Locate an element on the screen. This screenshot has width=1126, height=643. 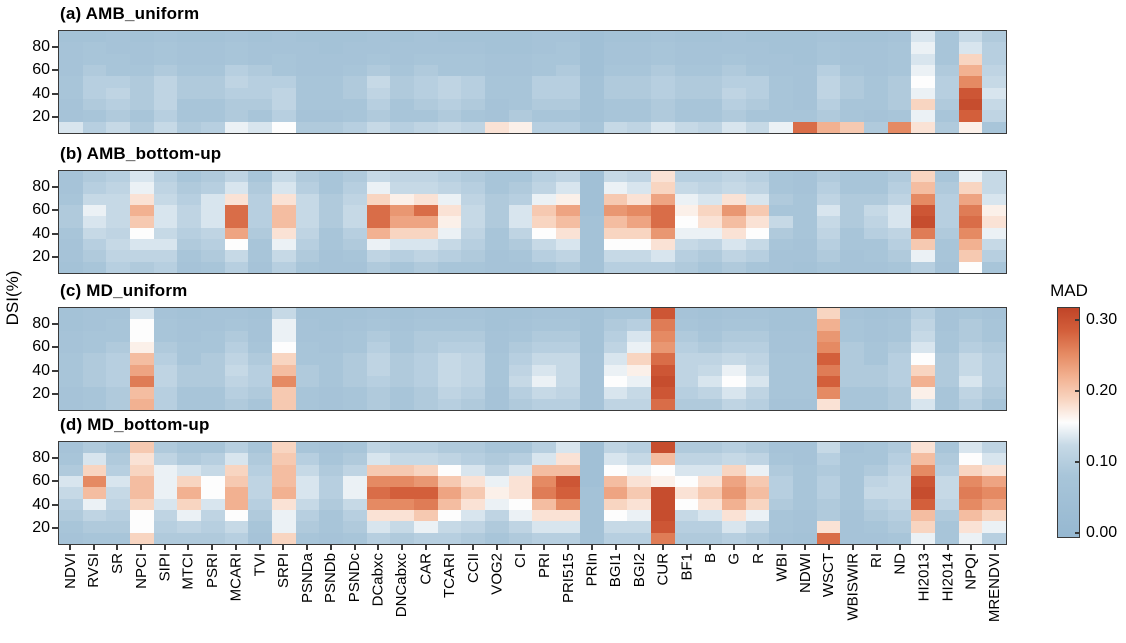
x-tick-label: HI2013 is located at coordinates (924, 577).